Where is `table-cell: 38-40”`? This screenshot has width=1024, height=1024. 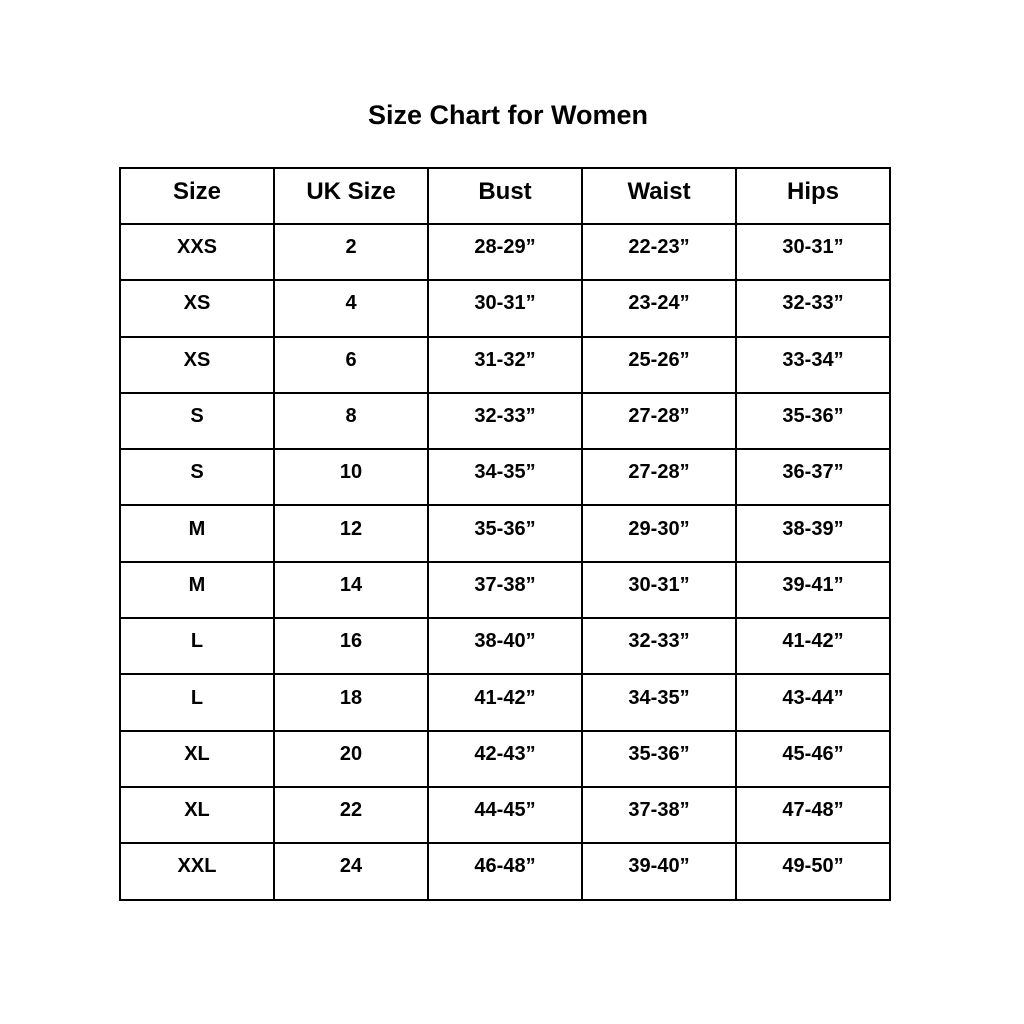
table-cell: 38-40” is located at coordinates (505, 646).